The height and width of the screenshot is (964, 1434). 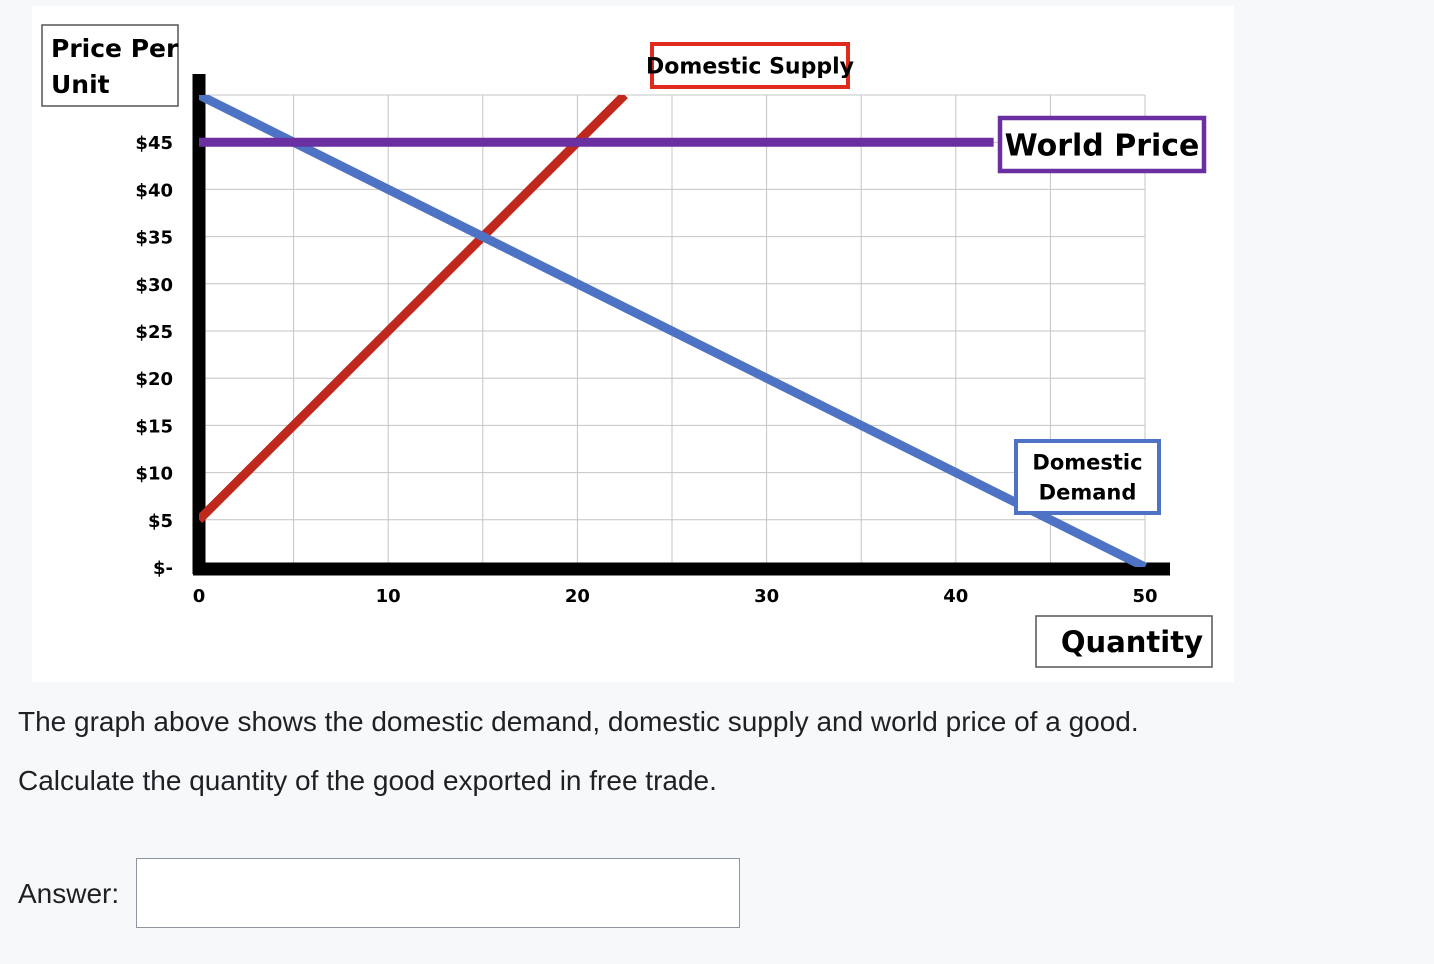 What do you see at coordinates (154, 285) in the screenshot?
I see `y-tick-label: $30` at bounding box center [154, 285].